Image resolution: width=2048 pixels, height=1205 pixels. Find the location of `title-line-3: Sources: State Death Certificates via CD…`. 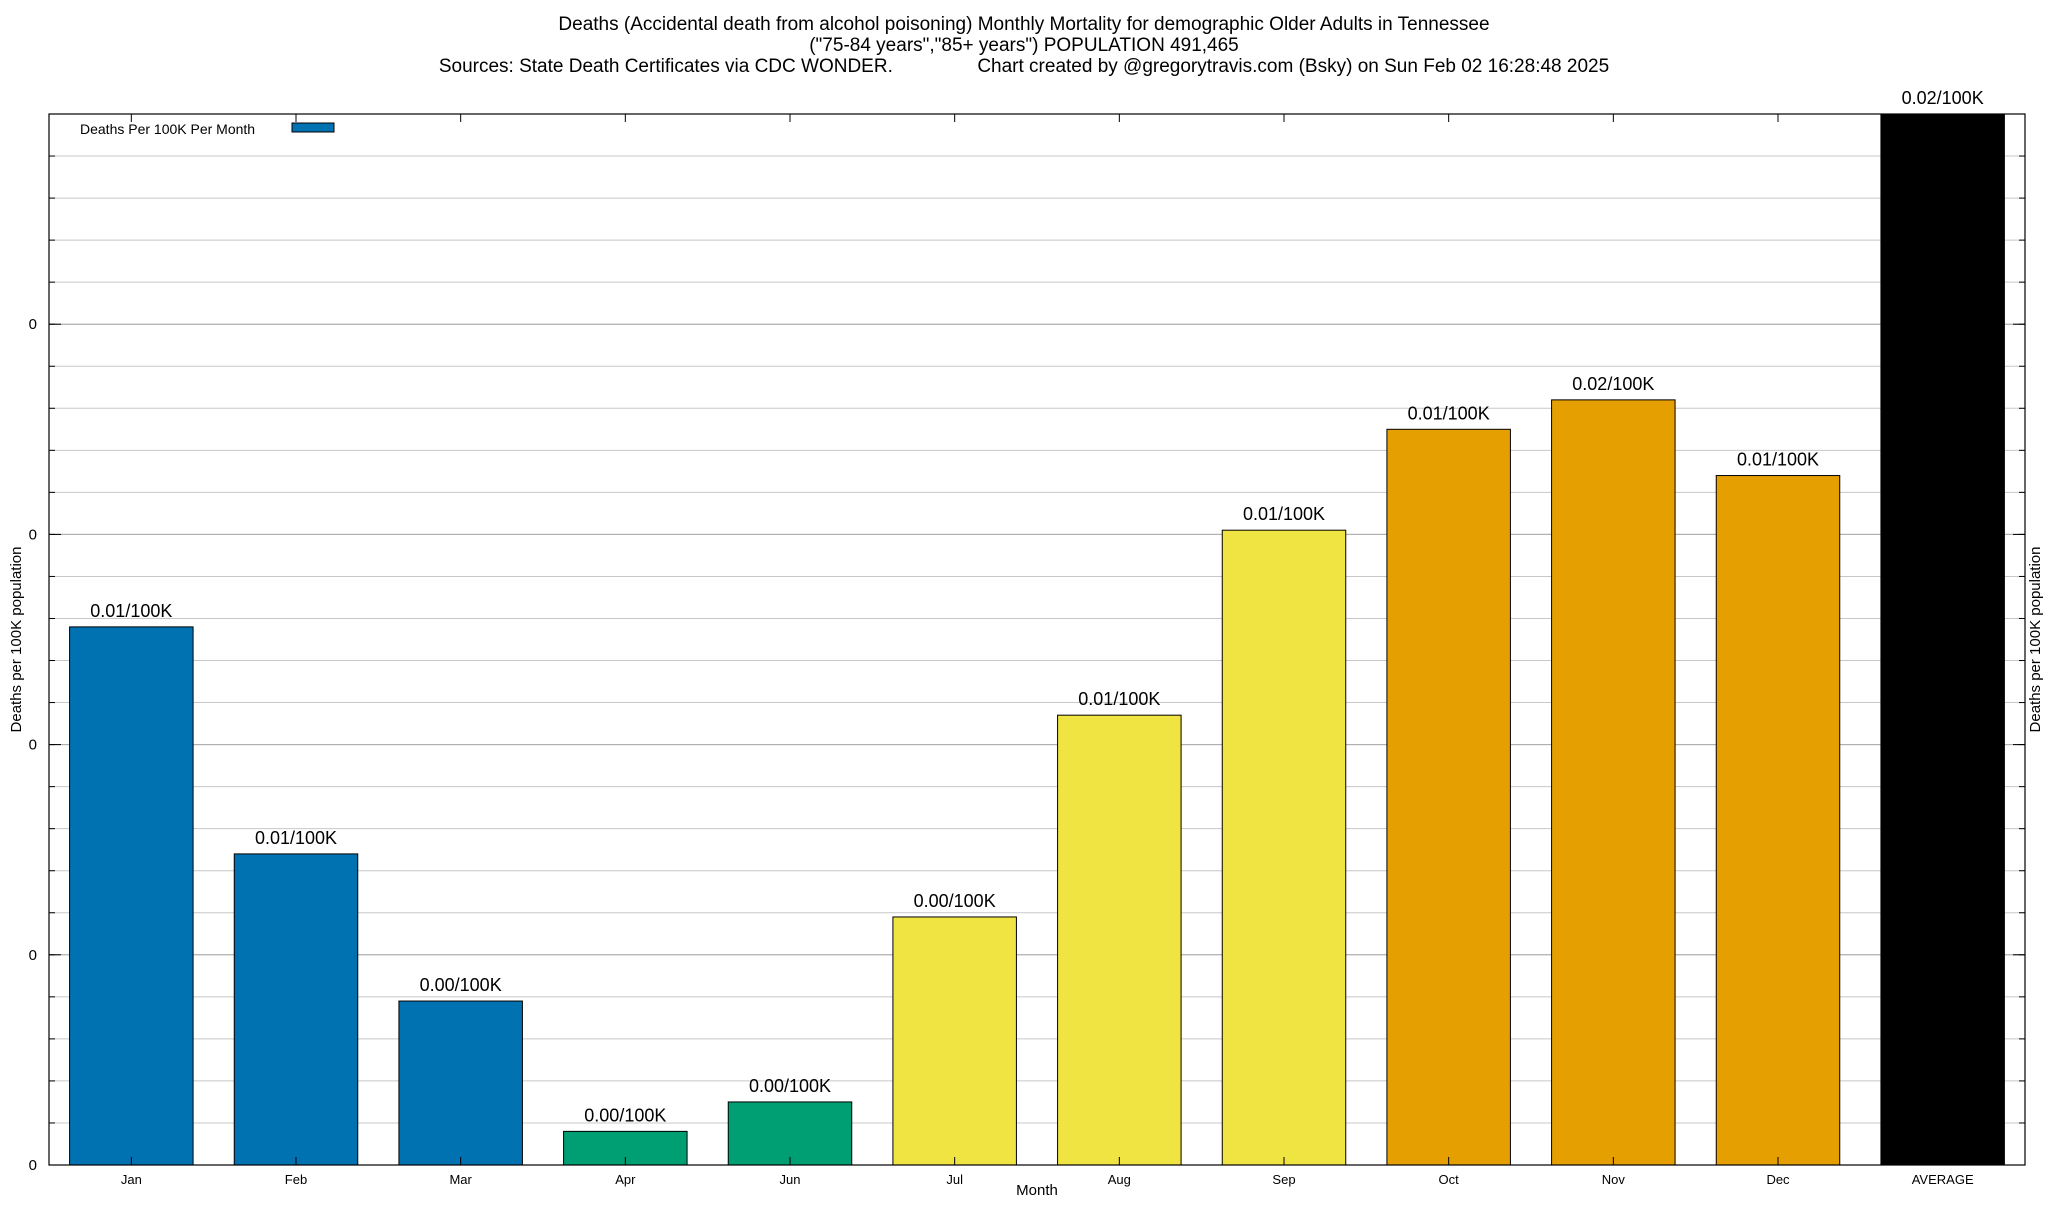

title-line-3: Sources: State Death Certificates via CD… is located at coordinates (1024, 66).